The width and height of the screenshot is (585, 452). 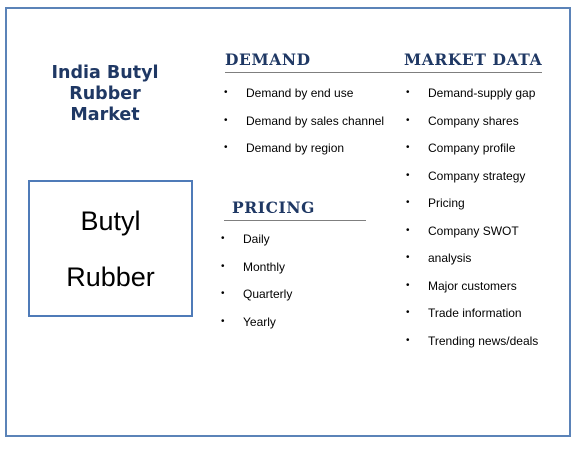 I want to click on demand-item: Demand by region, so click(x=304, y=155).